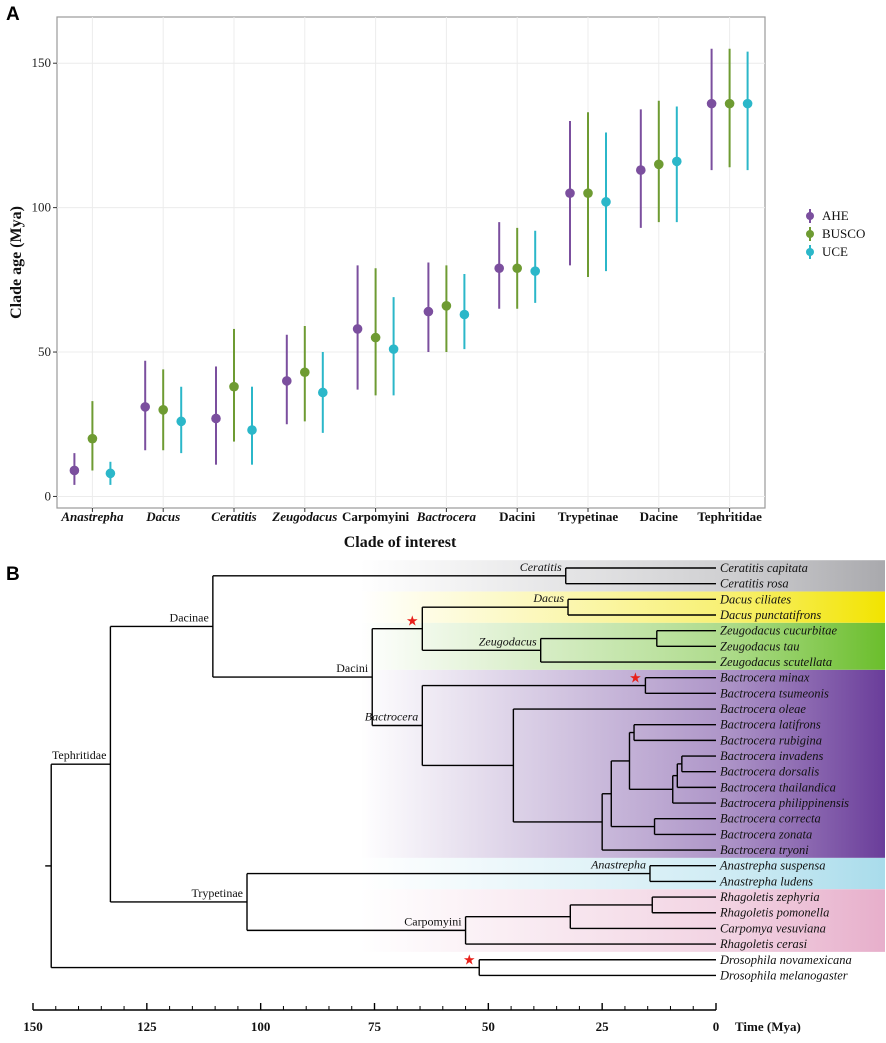 The height and width of the screenshot is (1043, 886). What do you see at coordinates (147, 1026) in the screenshot?
I see `time-axis-tick-label: 125` at bounding box center [147, 1026].